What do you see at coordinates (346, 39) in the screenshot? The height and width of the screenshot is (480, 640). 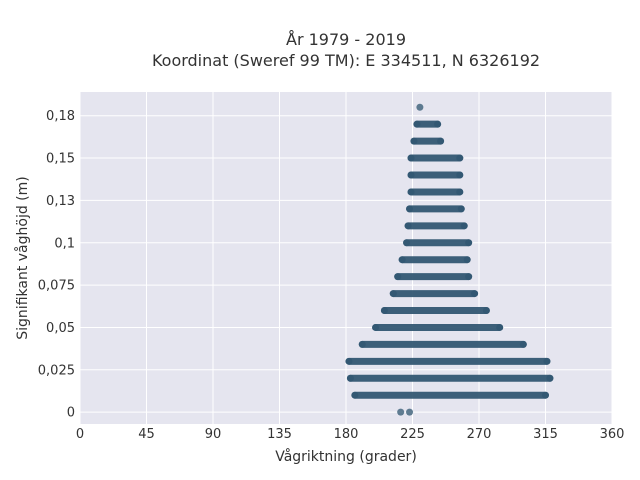 I see `chart-title-line-1: År 1979 - 2019` at bounding box center [346, 39].